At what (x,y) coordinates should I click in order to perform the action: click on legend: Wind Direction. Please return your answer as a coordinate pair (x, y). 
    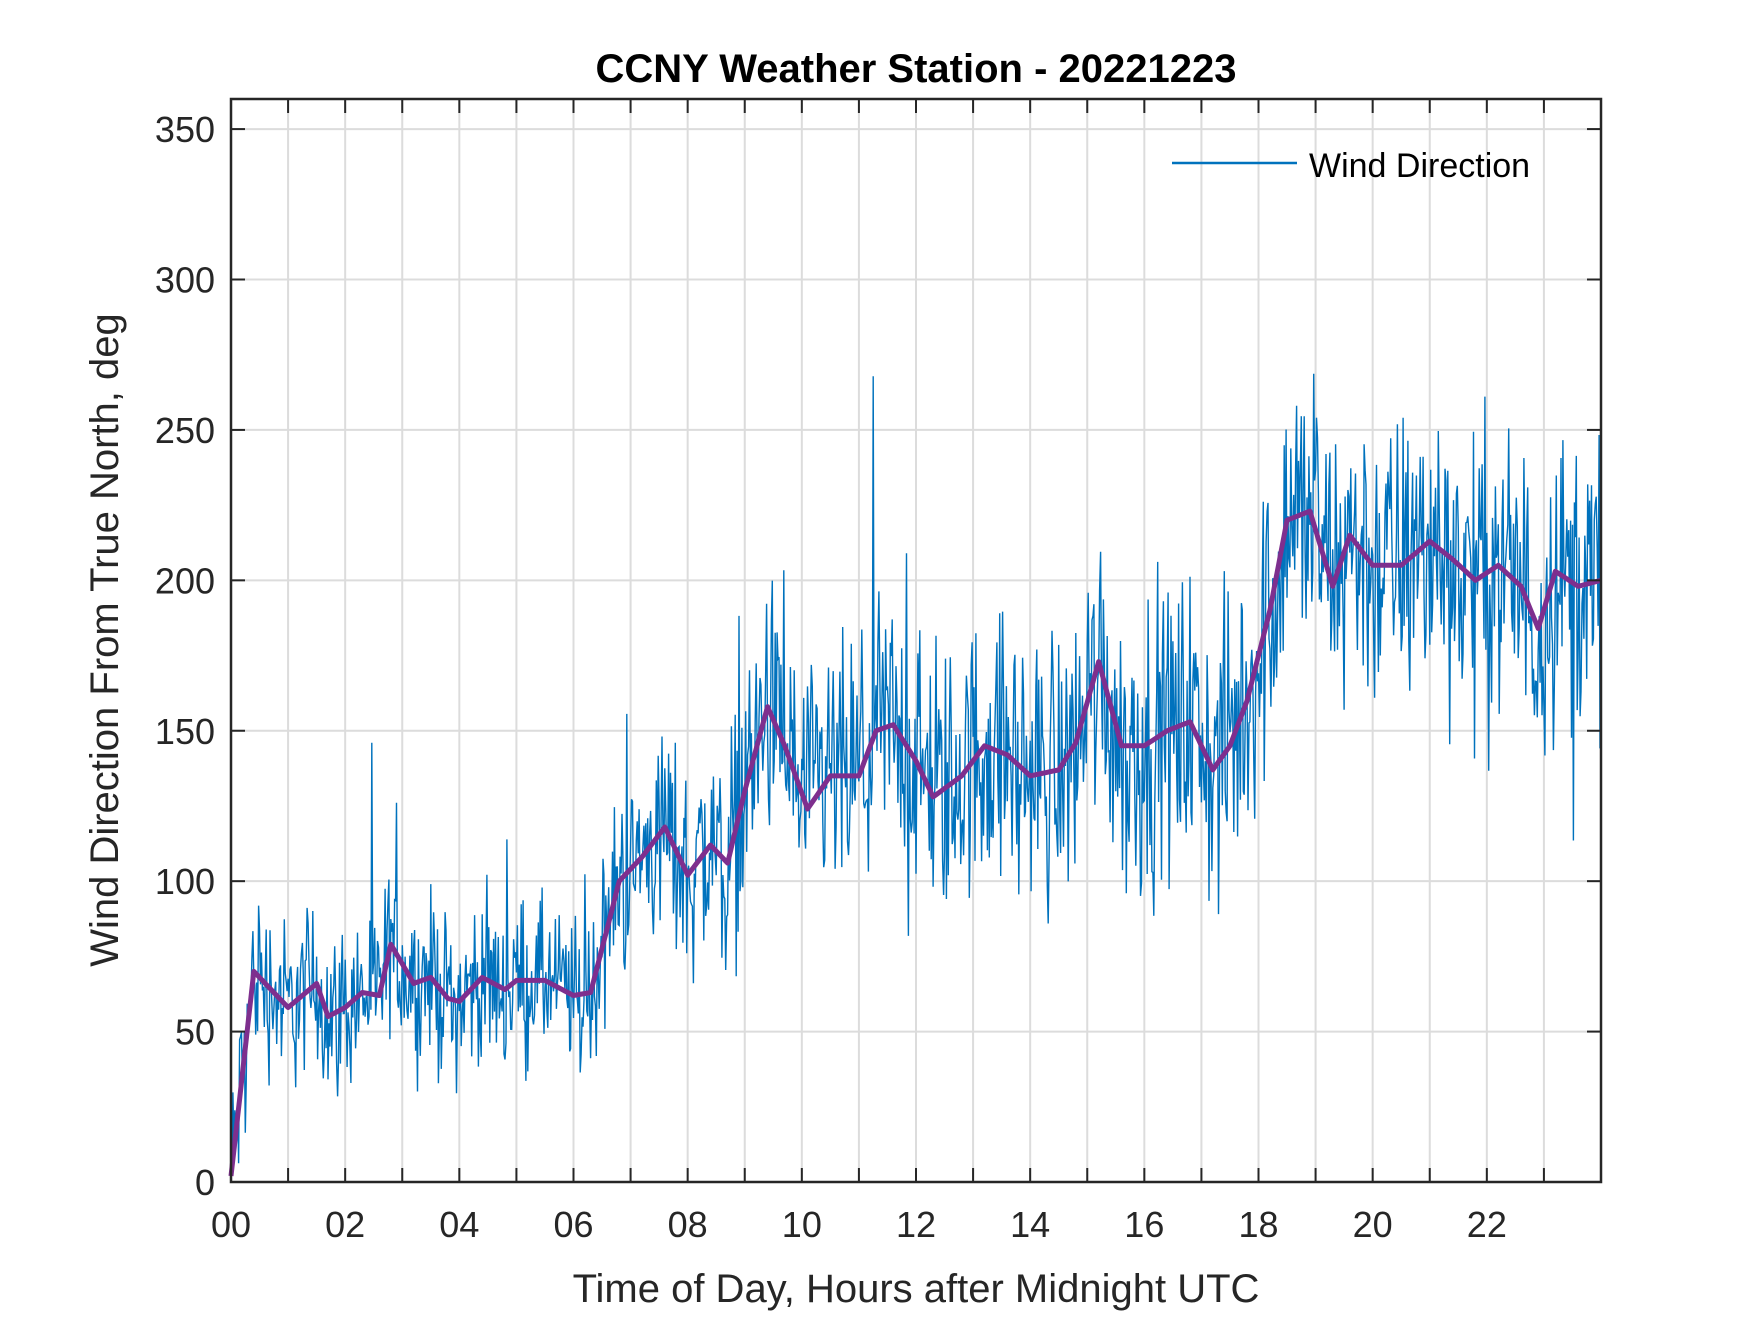
    Looking at the image, I should click on (1351, 166).